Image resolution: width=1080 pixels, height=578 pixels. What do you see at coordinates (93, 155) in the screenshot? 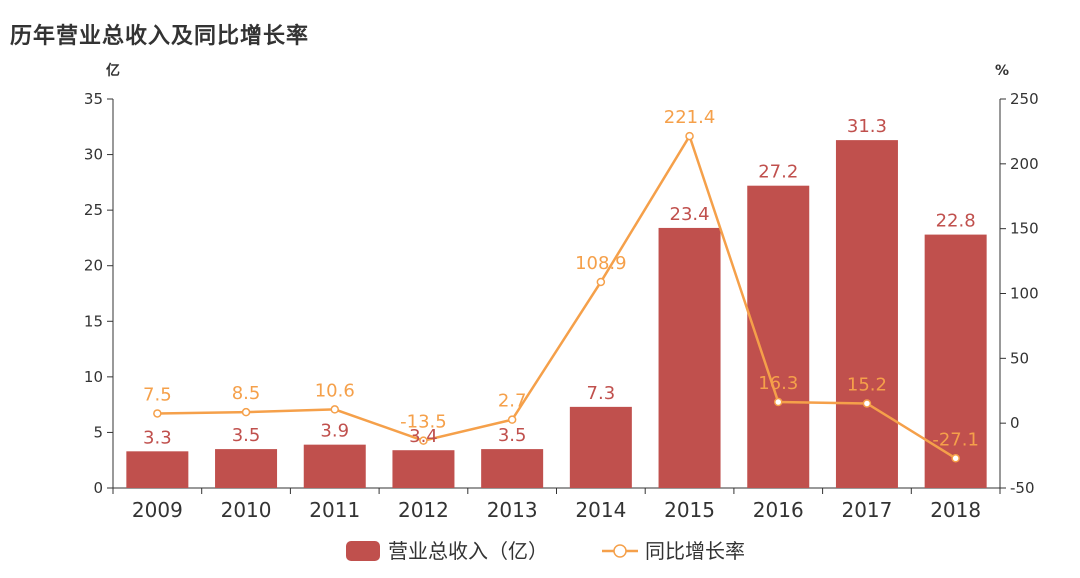
I see `y-left-tick-label: 30` at bounding box center [93, 155].